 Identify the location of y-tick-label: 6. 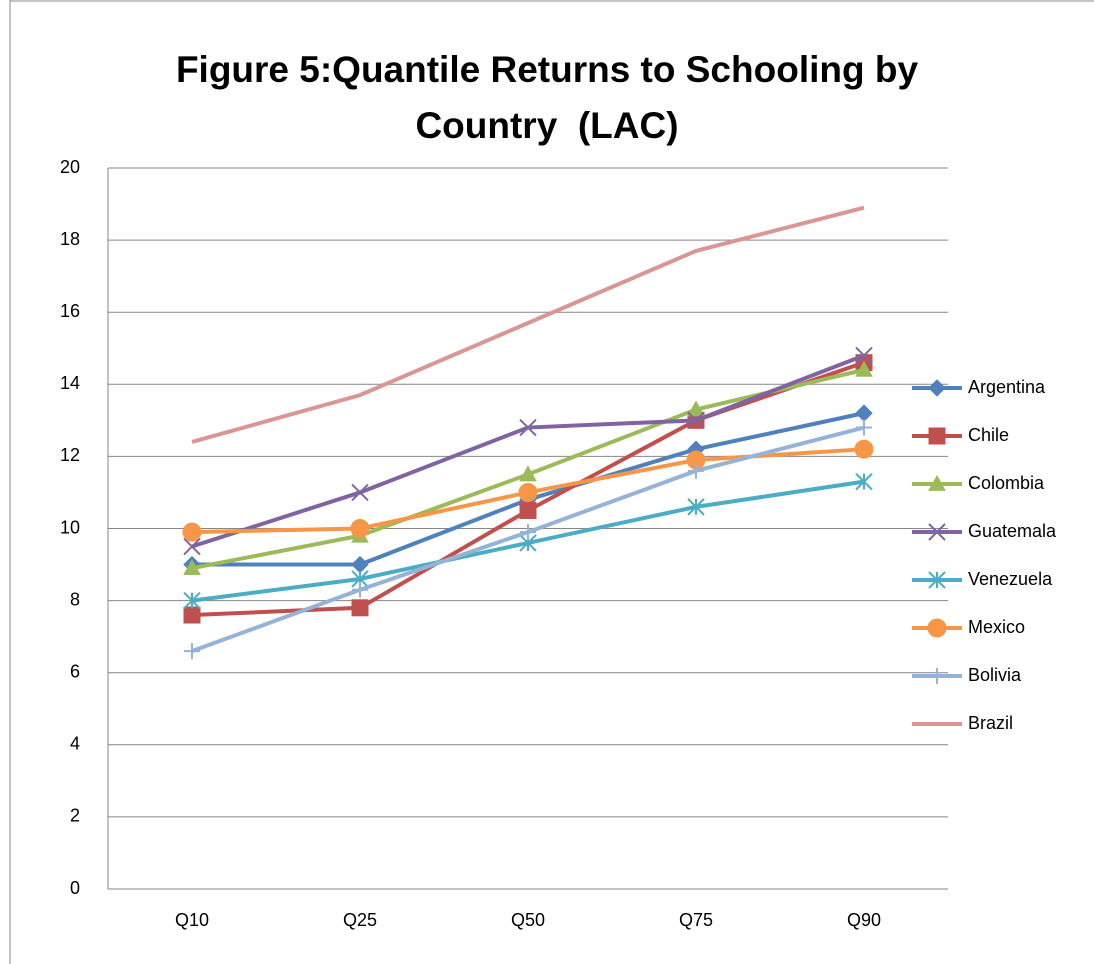
(75, 671).